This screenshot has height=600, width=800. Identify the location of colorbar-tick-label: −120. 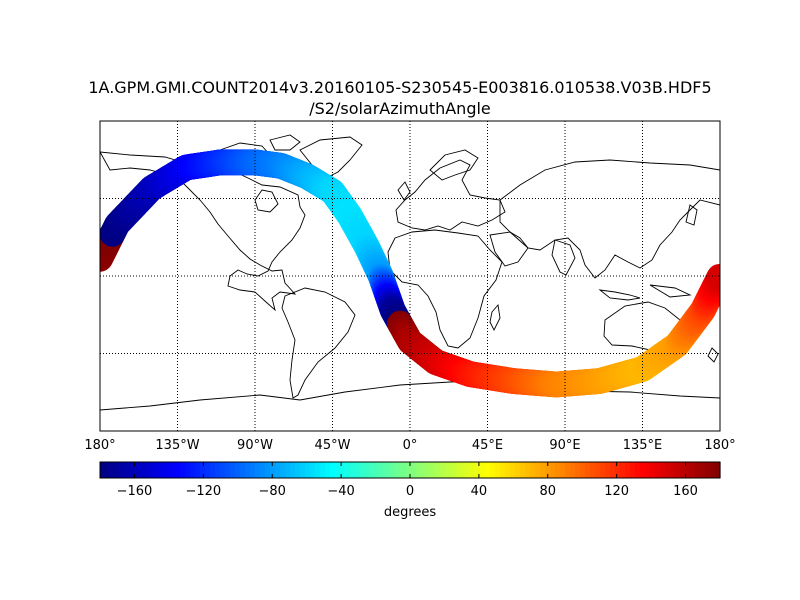
(203, 491).